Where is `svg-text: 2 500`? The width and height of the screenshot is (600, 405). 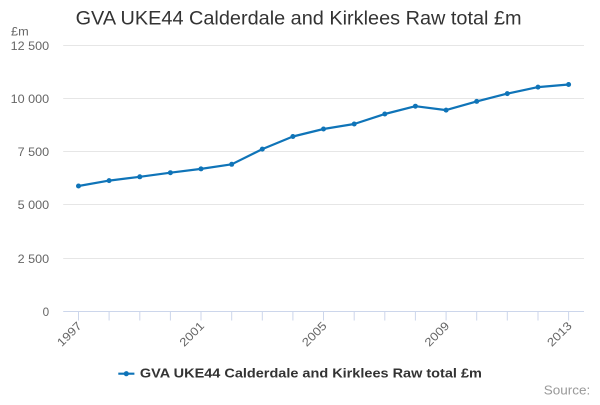
svg-text: 2 500 is located at coordinates (34, 259).